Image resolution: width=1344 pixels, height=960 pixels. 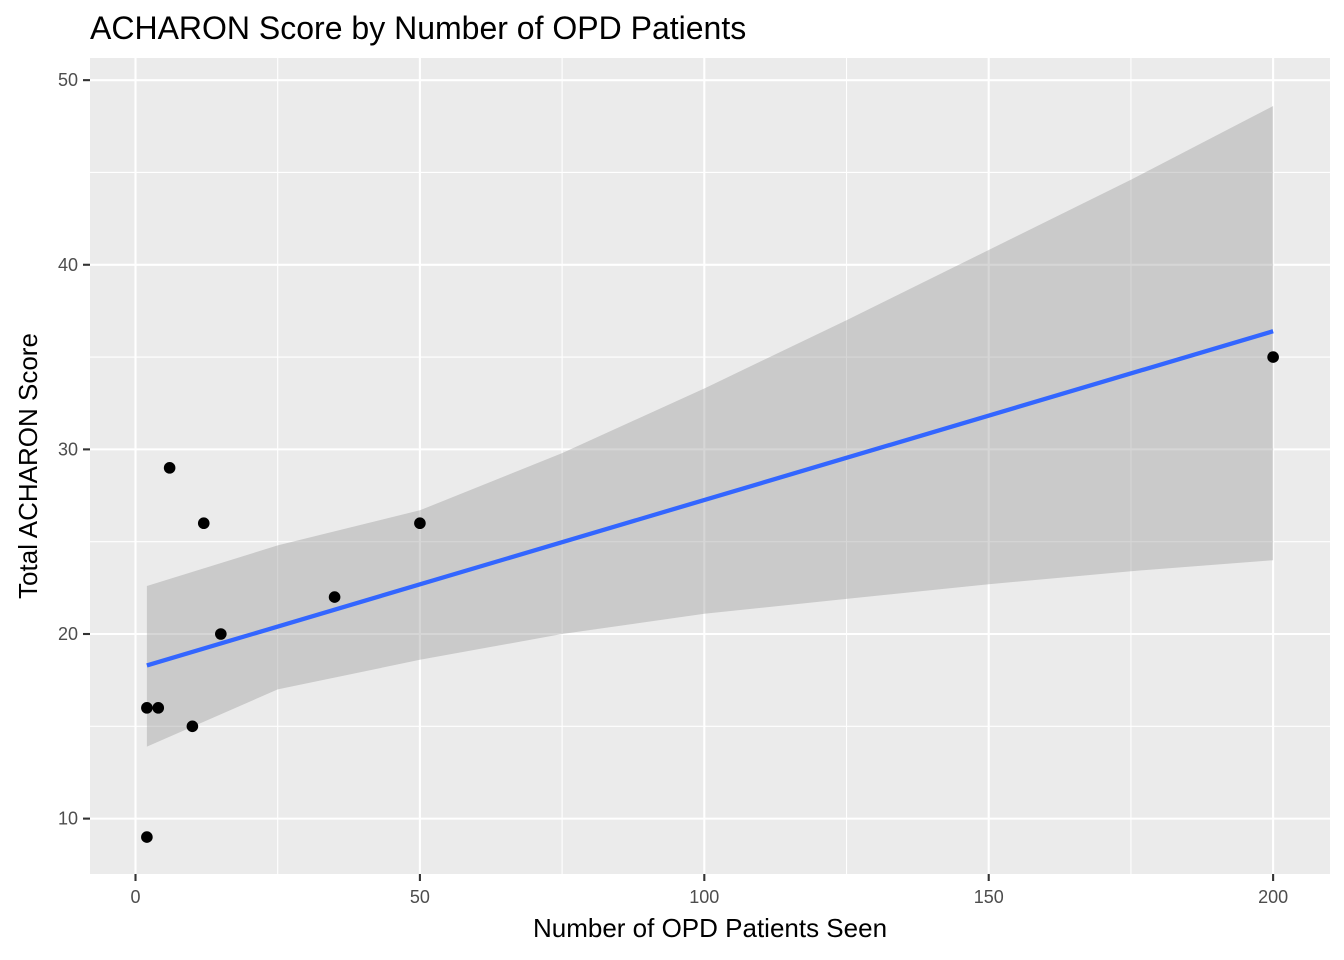 What do you see at coordinates (68, 80) in the screenshot?
I see `y-tick-label: 50` at bounding box center [68, 80].